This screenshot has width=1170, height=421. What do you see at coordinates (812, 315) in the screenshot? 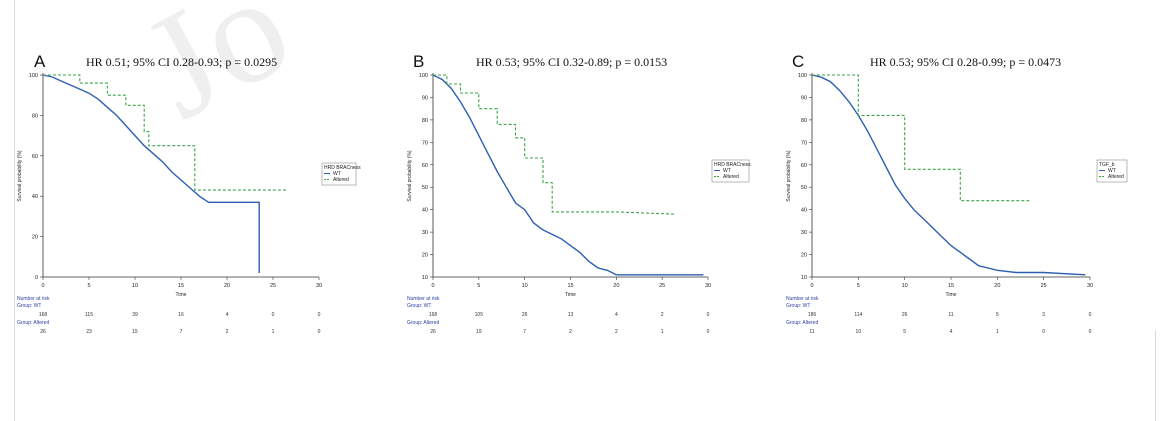
I see `risk-count: 186` at bounding box center [812, 315].